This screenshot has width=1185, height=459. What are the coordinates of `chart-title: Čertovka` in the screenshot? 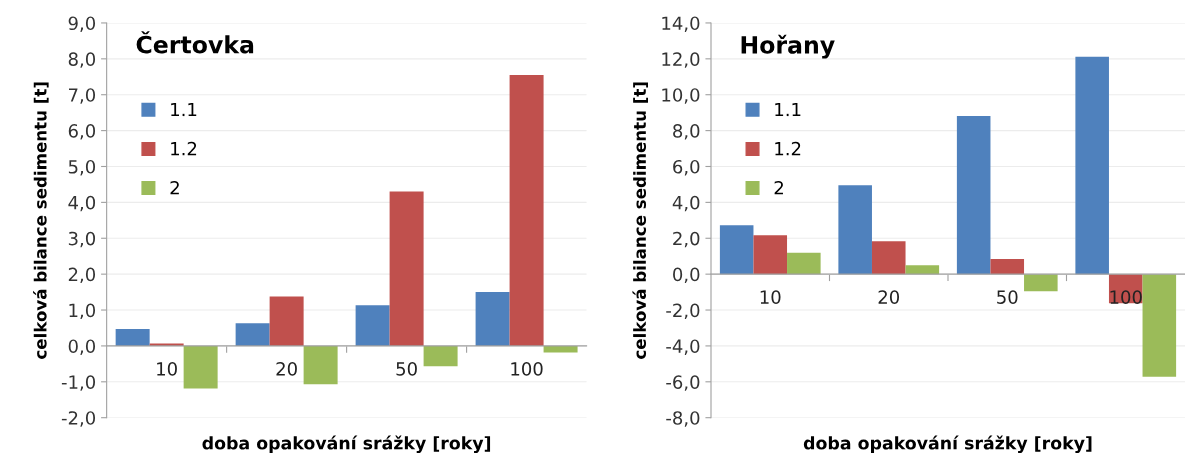 It's located at (195, 42).